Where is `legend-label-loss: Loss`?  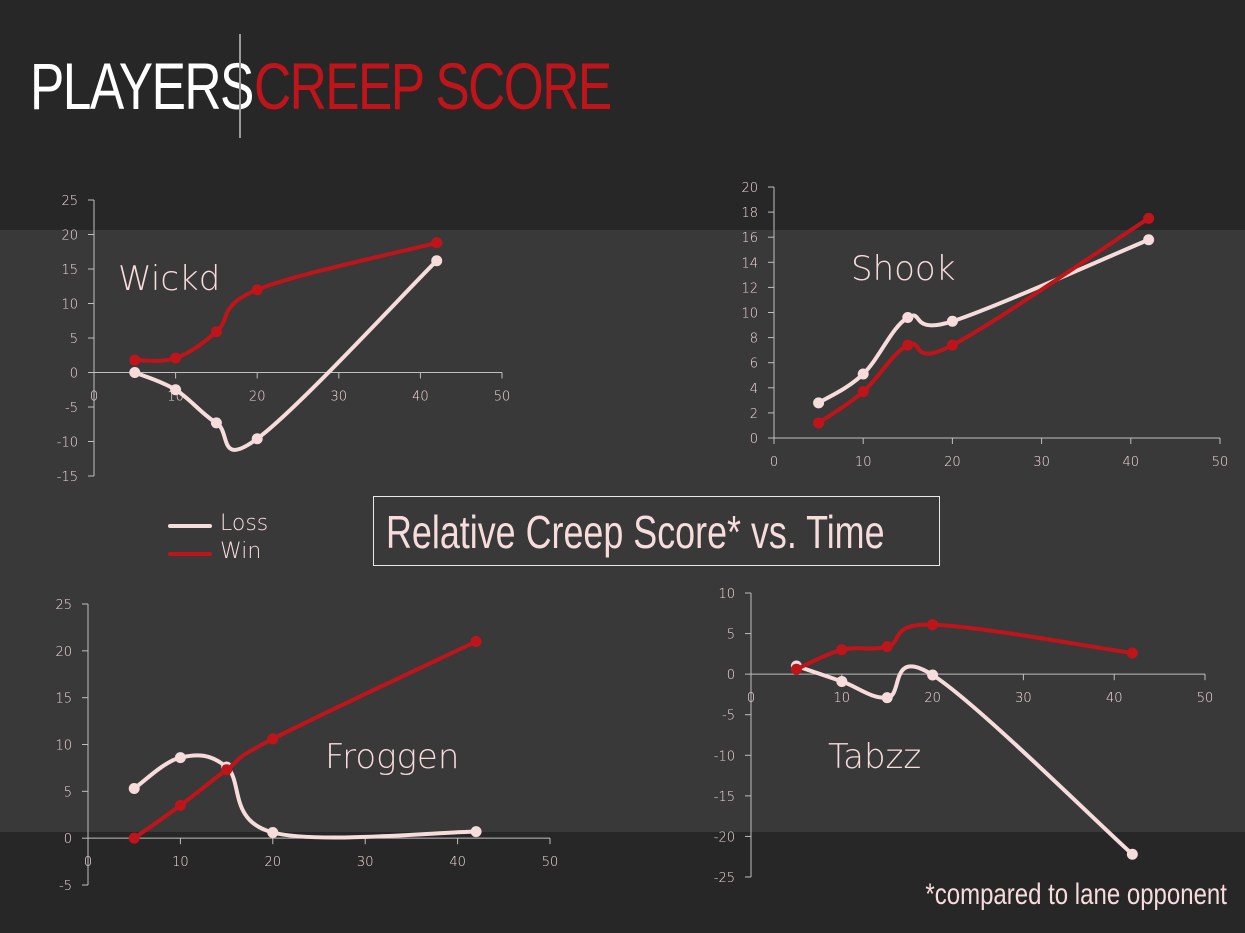 legend-label-loss: Loss is located at coordinates (244, 523).